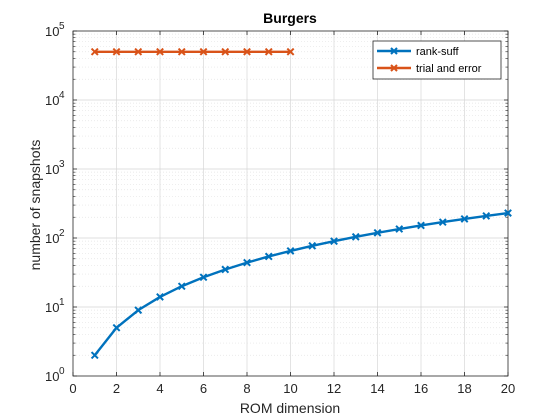  Describe the element at coordinates (159, 388) in the screenshot. I see `x-tick-label: 4` at that location.